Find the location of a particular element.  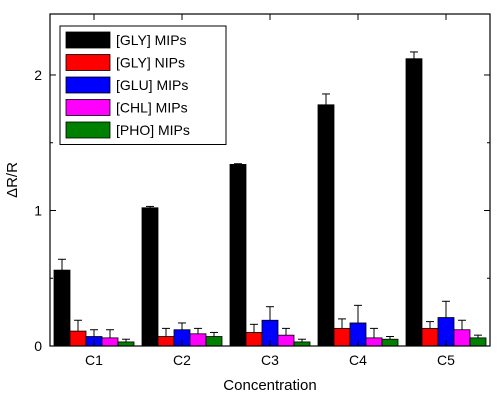

x-tick-label: C3 is located at coordinates (270, 360).